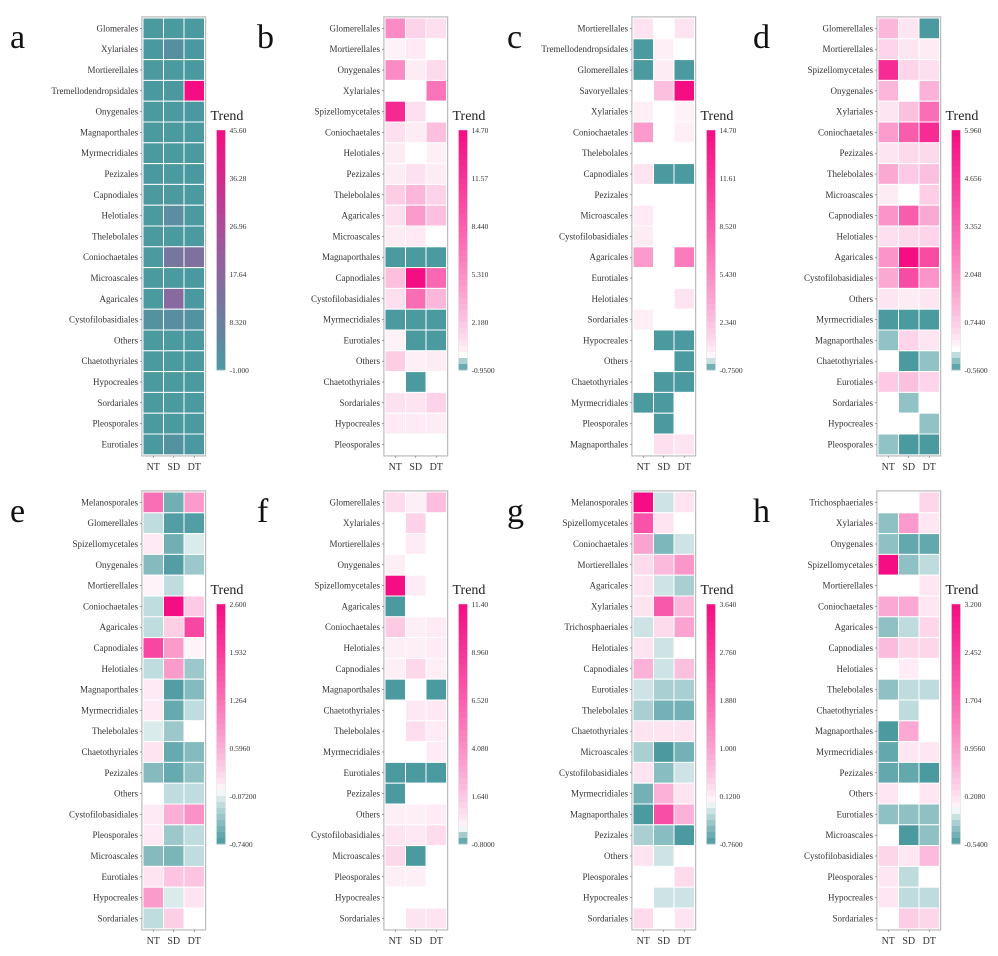 The image size is (998, 956). Describe the element at coordinates (664, 585) in the screenshot. I see `heatmap-cell: Agaricales / SD: -0.15` at that location.